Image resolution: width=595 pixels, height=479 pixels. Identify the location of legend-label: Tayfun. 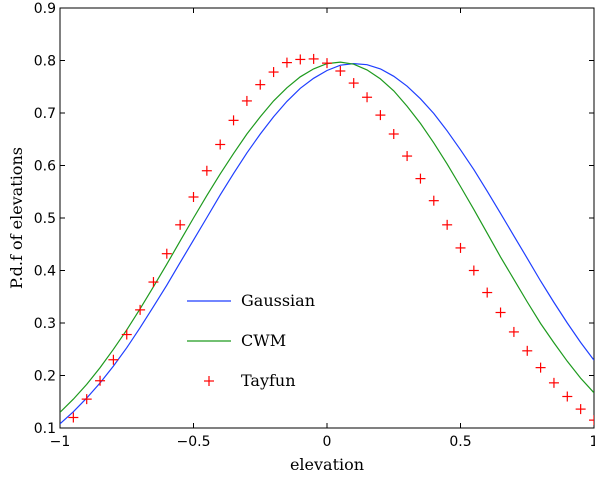
(268, 380).